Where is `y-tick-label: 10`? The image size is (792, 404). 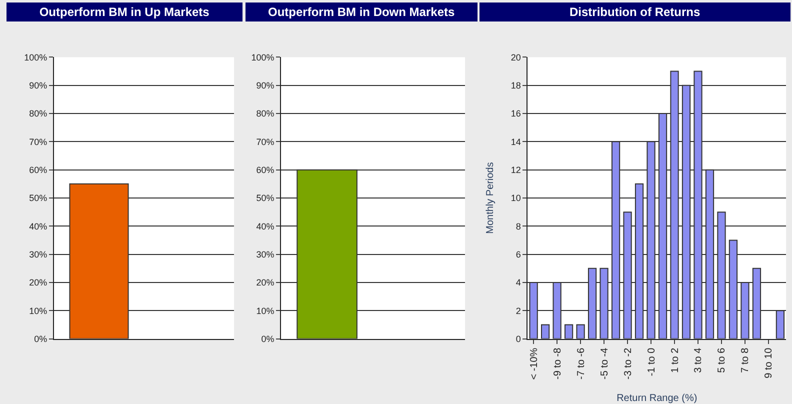 y-tick-label: 10 is located at coordinates (515, 198).